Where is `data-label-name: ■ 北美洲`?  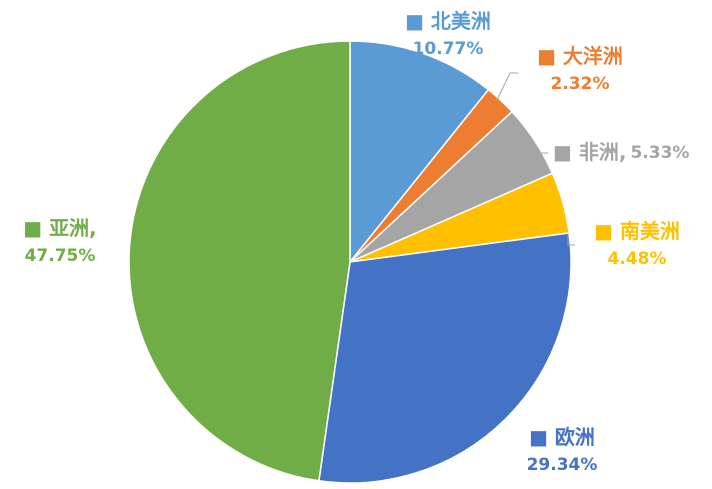
data-label-name: ■ 北美洲 is located at coordinates (448, 21).